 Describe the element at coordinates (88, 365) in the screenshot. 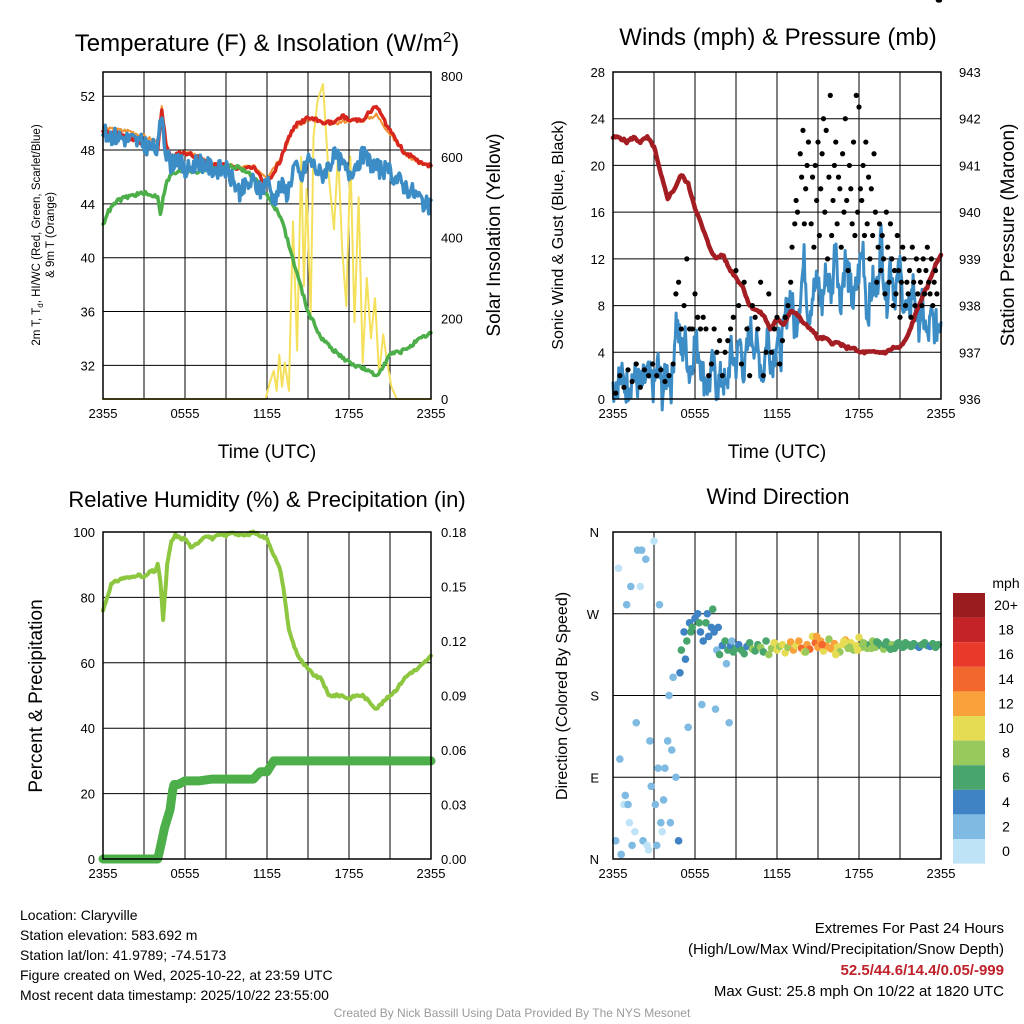

I see `y-tick-label: 32` at that location.